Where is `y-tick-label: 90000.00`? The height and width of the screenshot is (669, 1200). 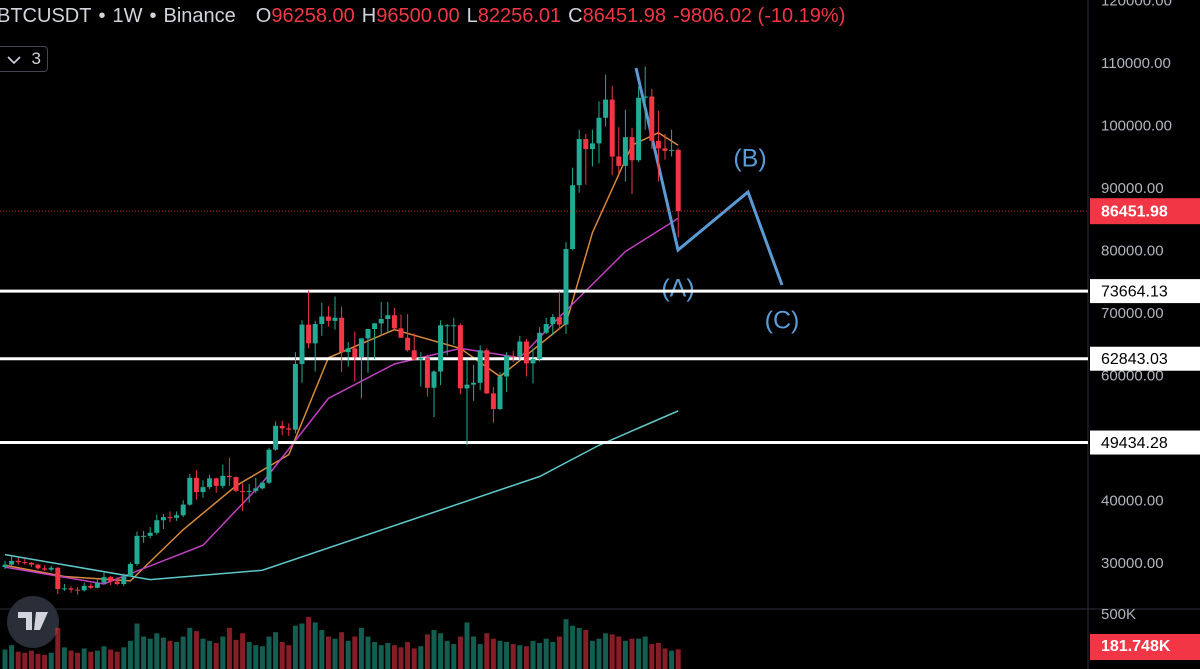
y-tick-label: 90000.00 is located at coordinates (1132, 188).